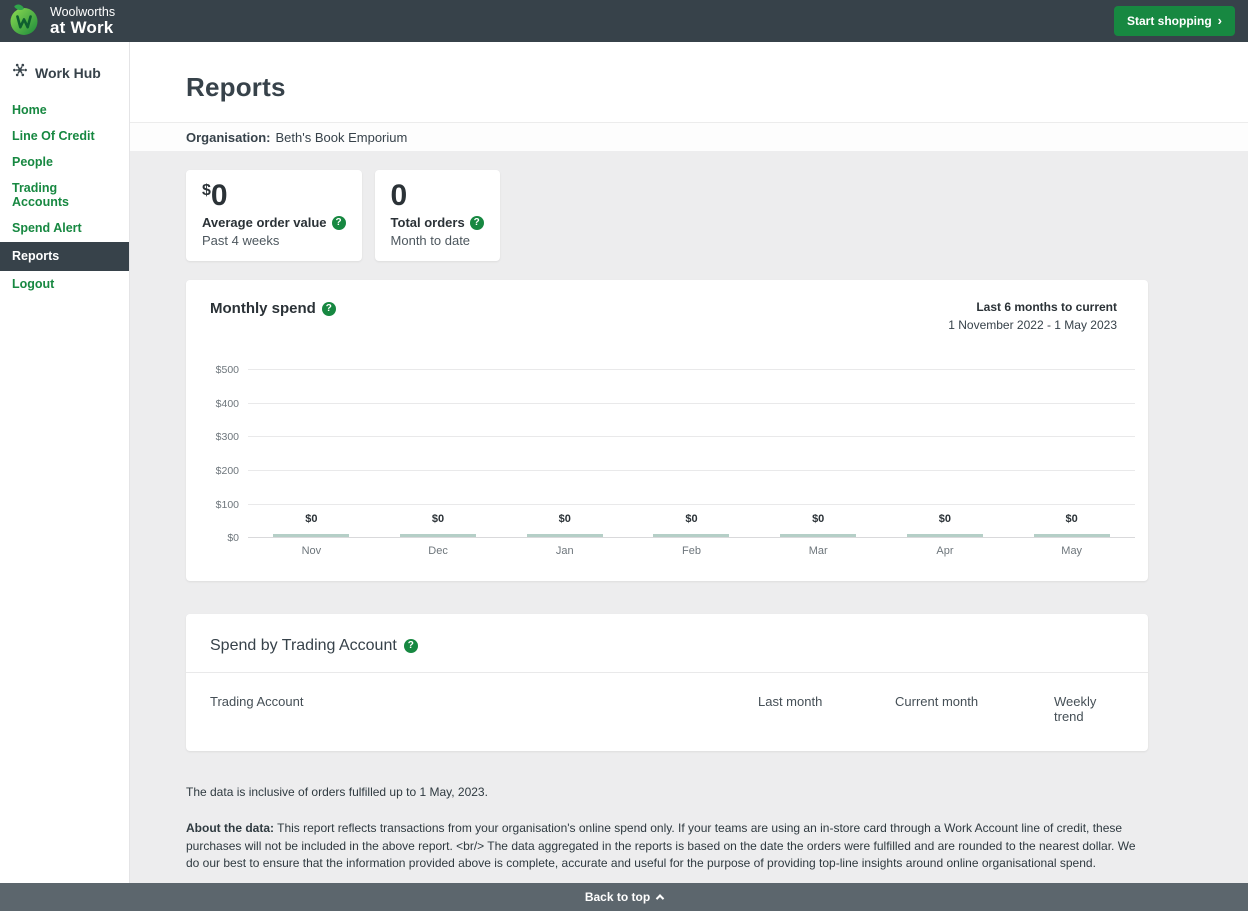 Image resolution: width=1248 pixels, height=911 pixels. What do you see at coordinates (1169, 21) in the screenshot?
I see `start-shopping-label: Start shopping` at bounding box center [1169, 21].